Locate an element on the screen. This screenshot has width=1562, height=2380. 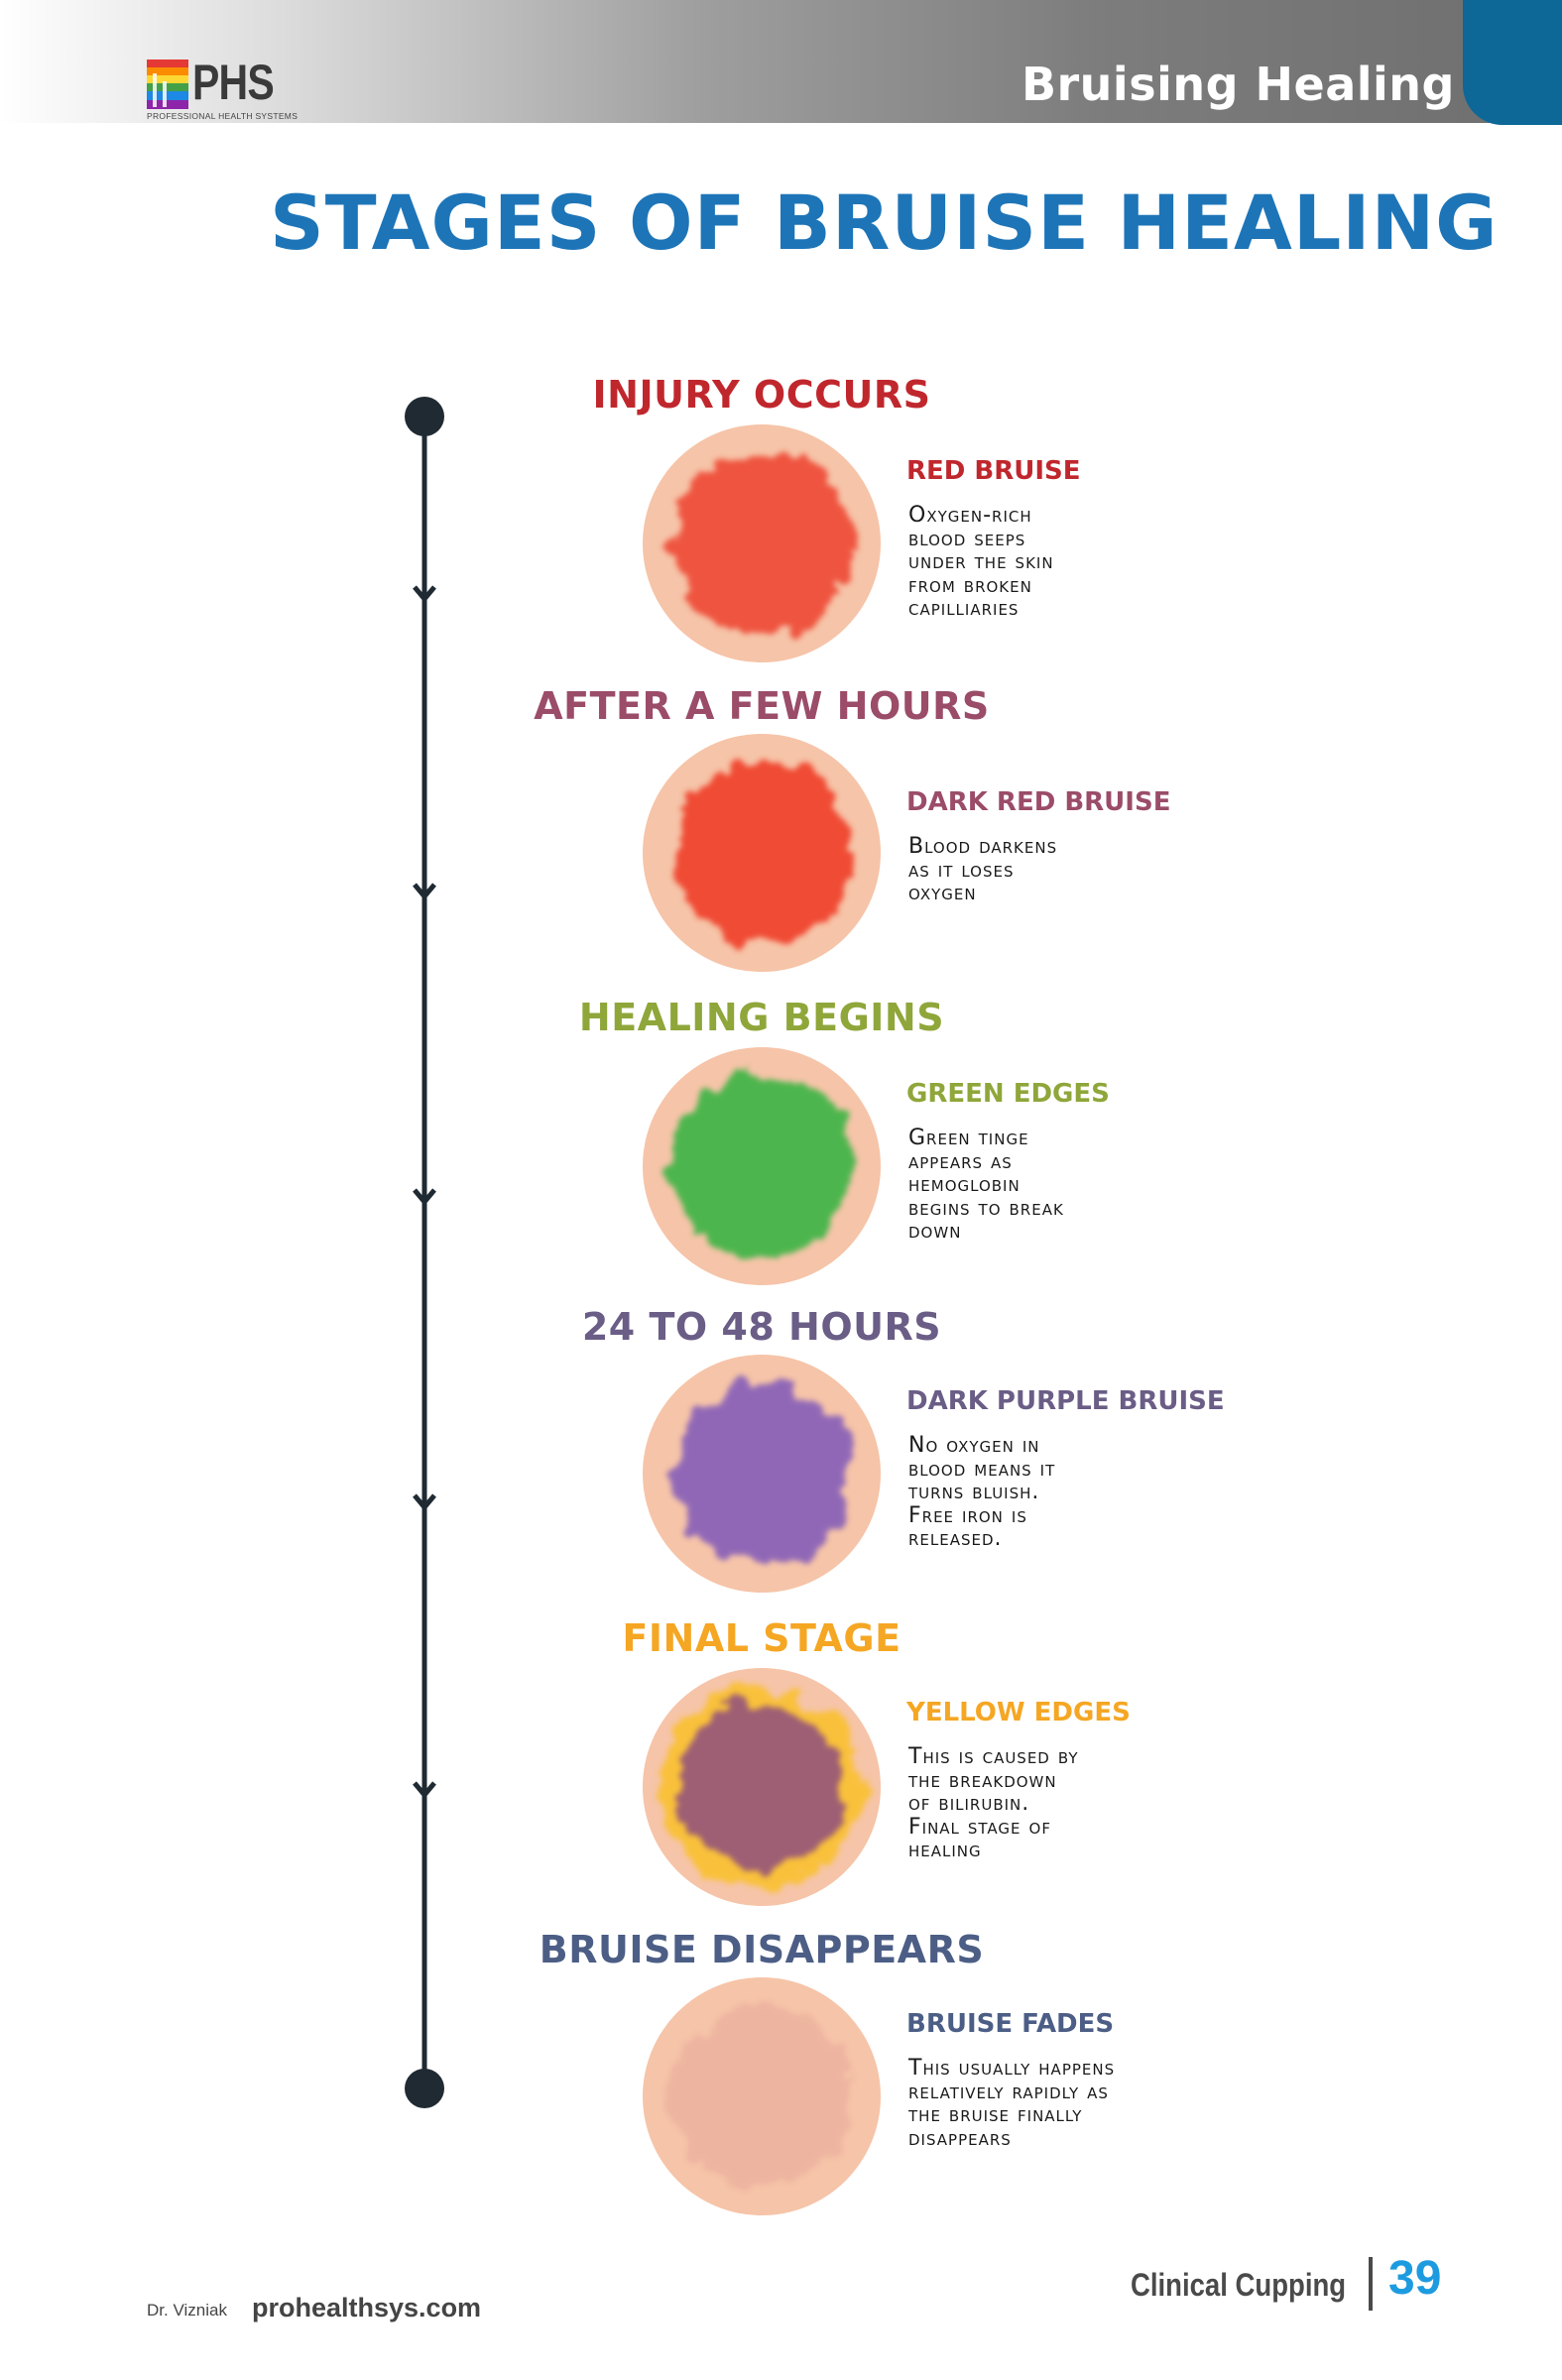
stage-heading: HEALING BEGINS is located at coordinates (761, 1017).